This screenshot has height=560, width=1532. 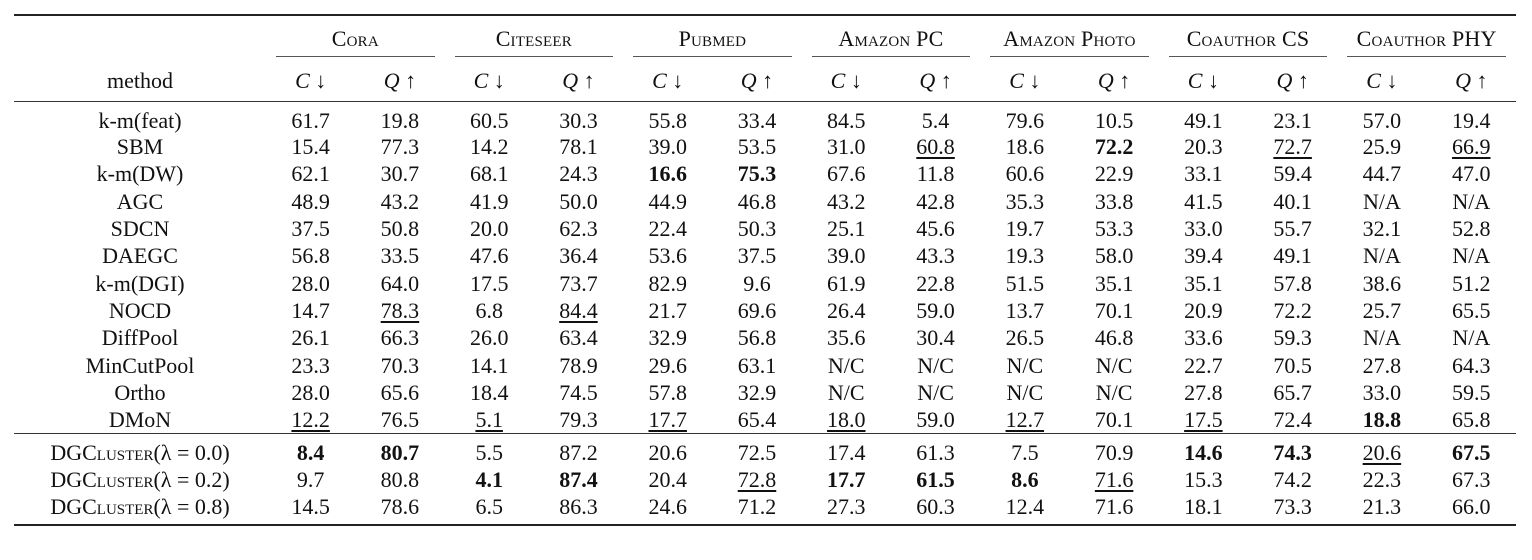 What do you see at coordinates (756, 338) in the screenshot?
I see `cell-q-value: 56.8` at bounding box center [756, 338].